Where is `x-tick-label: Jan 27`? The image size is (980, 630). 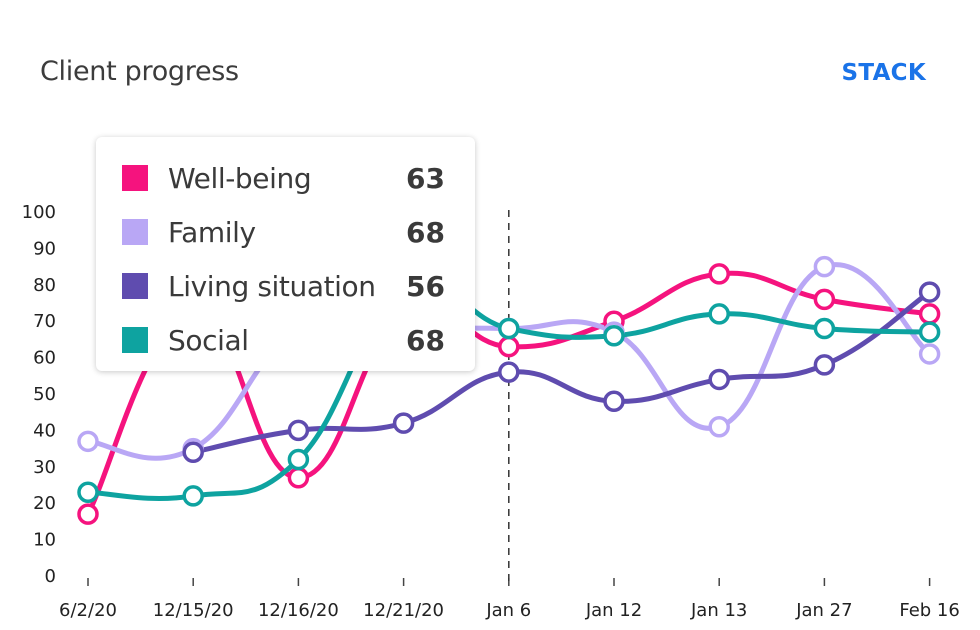
x-tick-label: Jan 27 is located at coordinates (823, 610).